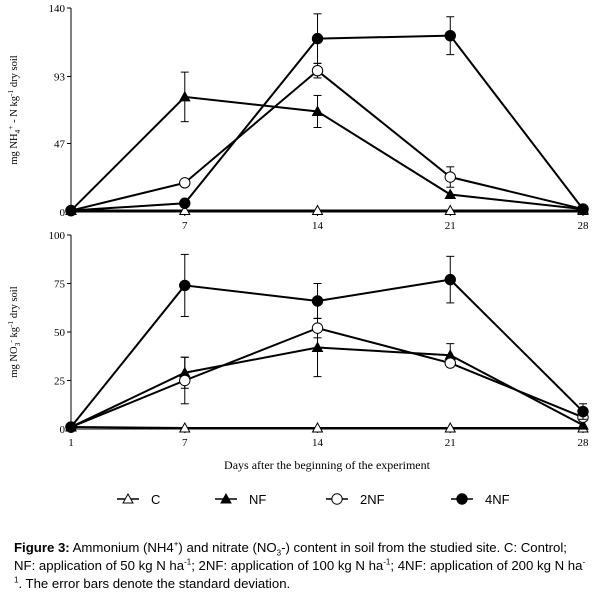 Image resolution: width=600 pixels, height=596 pixels. What do you see at coordinates (128, 498) in the screenshot?
I see `legend-marker-C` at bounding box center [128, 498].